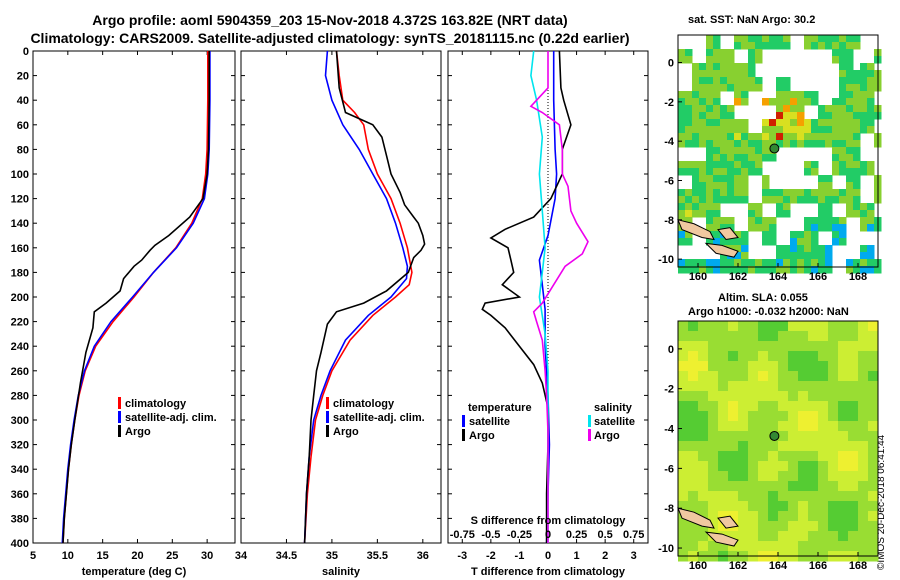  Describe the element at coordinates (490, 535) in the screenshot. I see `secondary-tick-label: -0.5` at that location.